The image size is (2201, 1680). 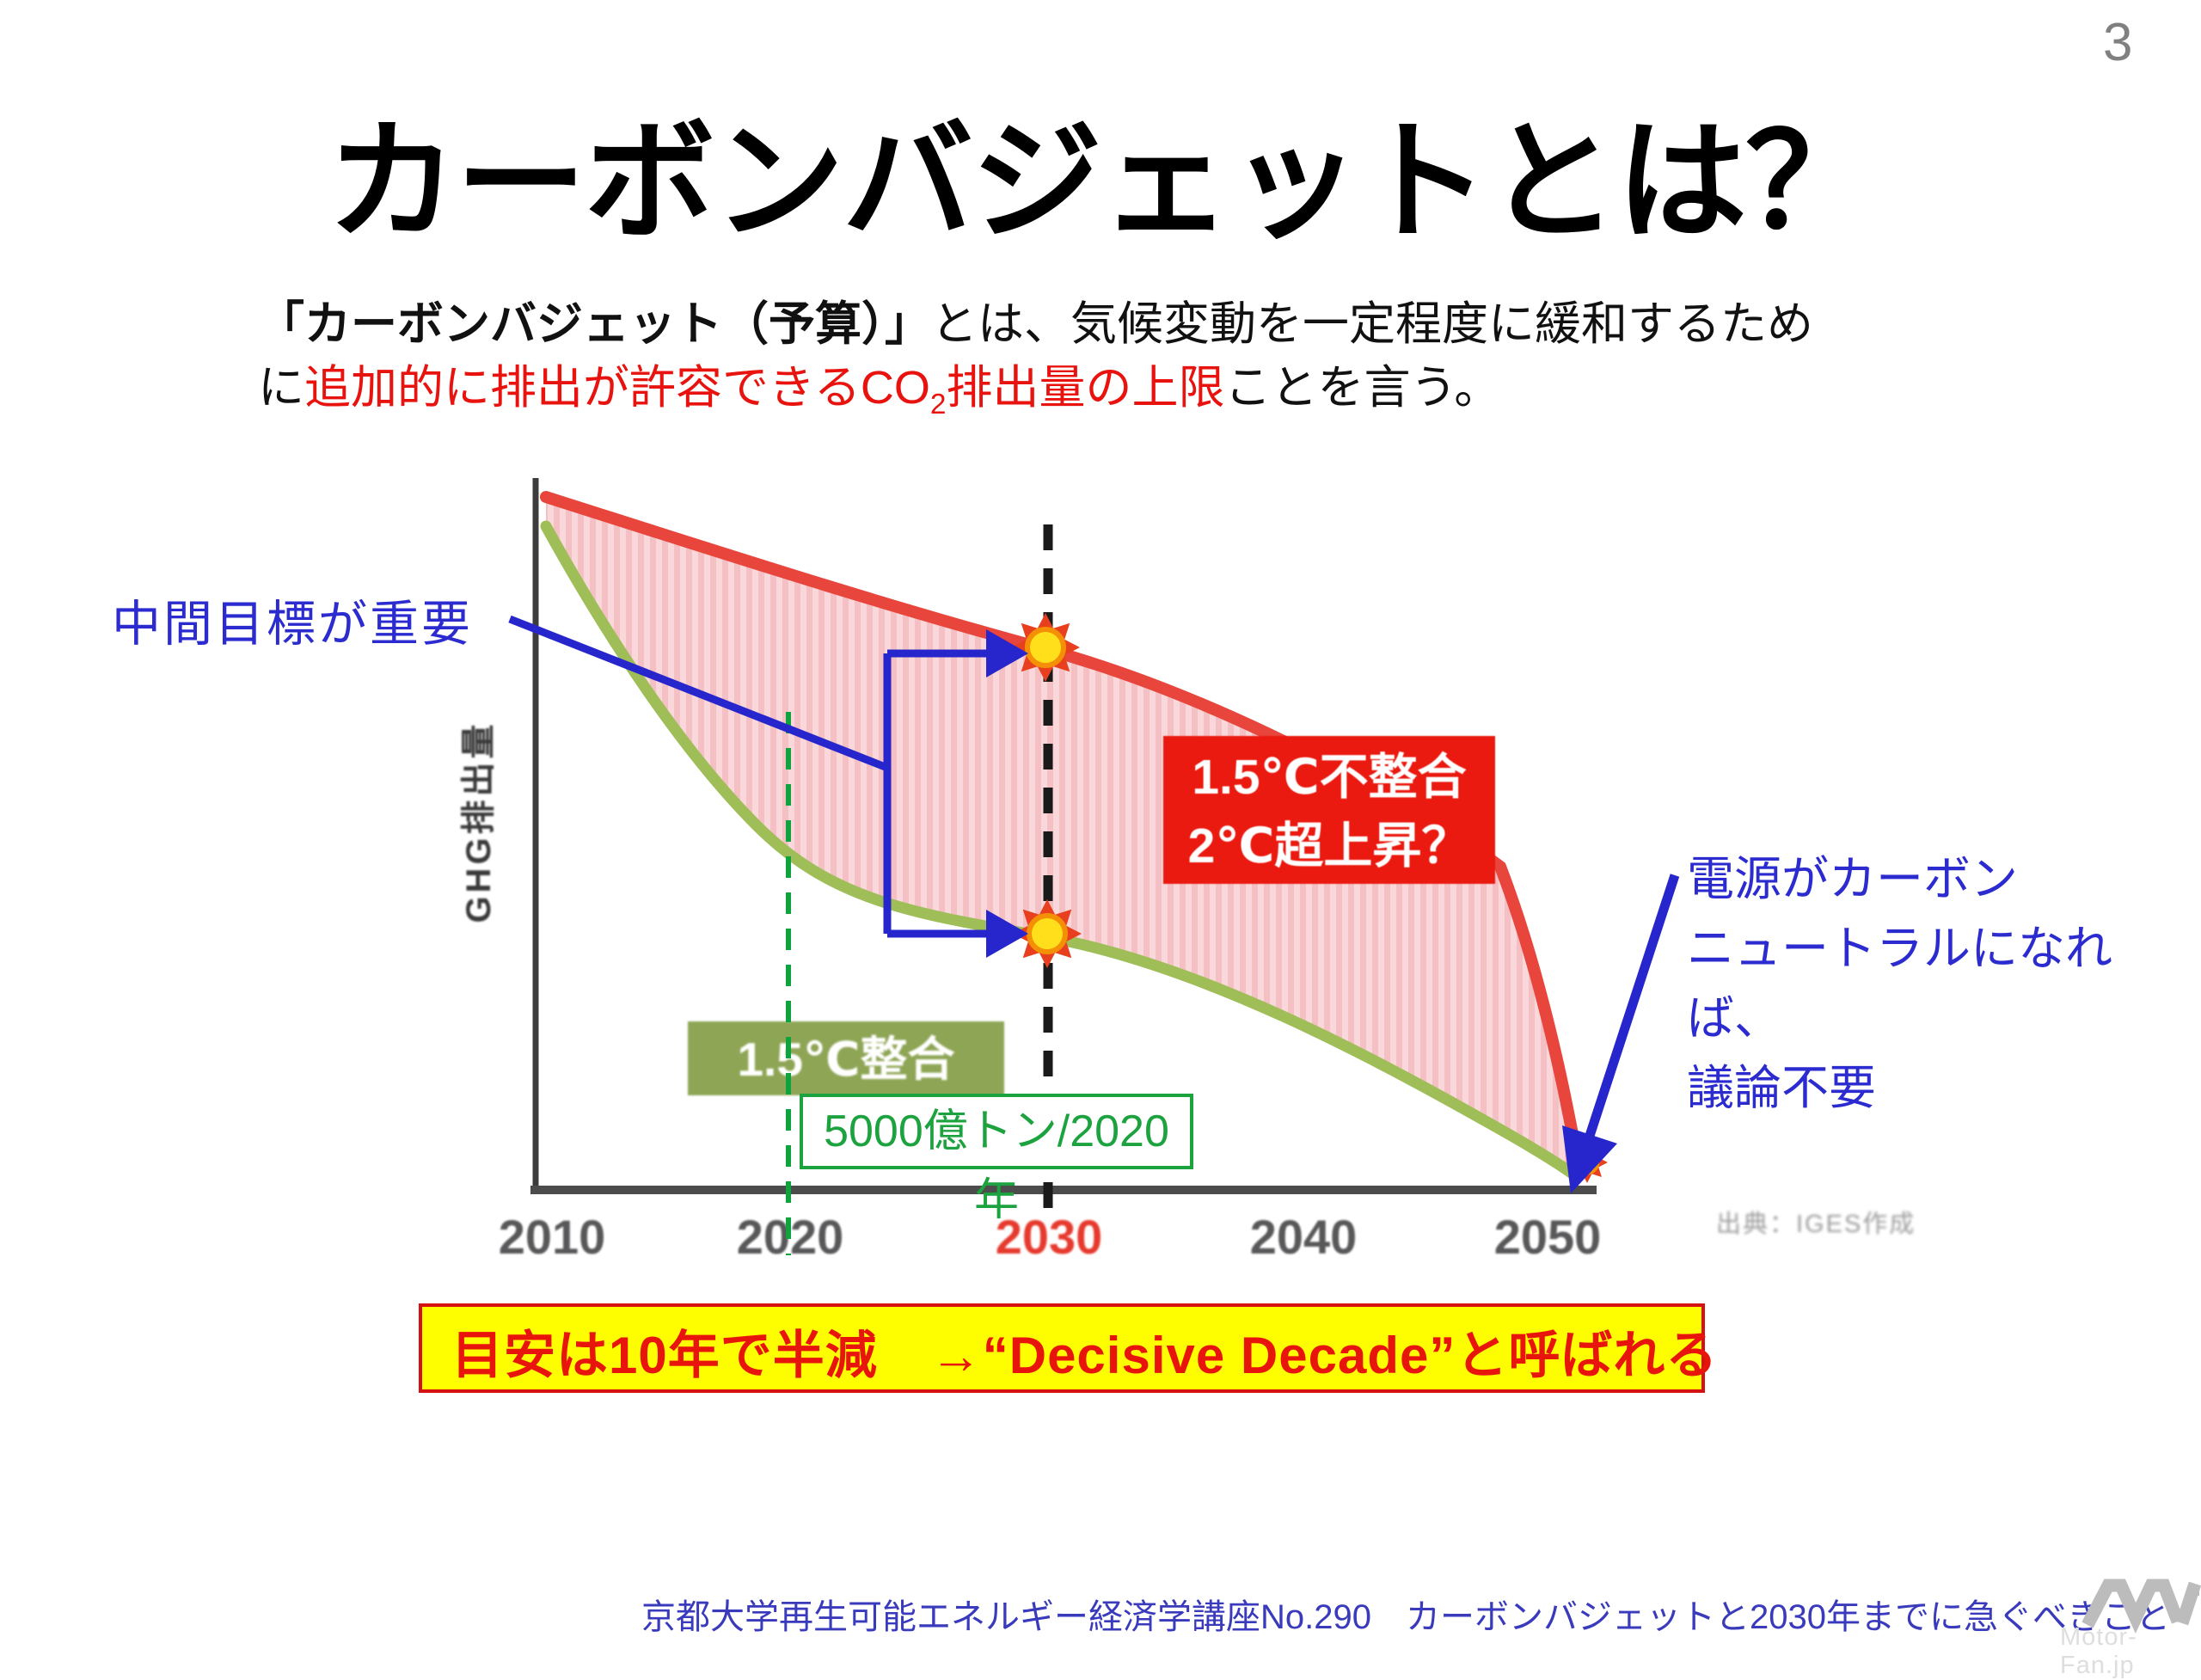 I want to click on slide-title: カーボンバジェットとは？, so click(x=1101, y=182).